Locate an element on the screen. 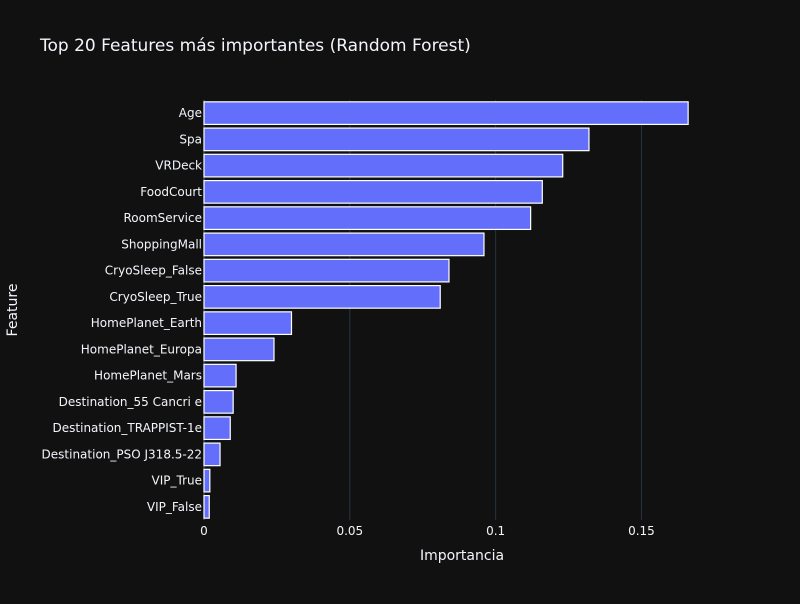  y-tick-label-13: Destination_PSO J318.5-22 is located at coordinates (122, 454).